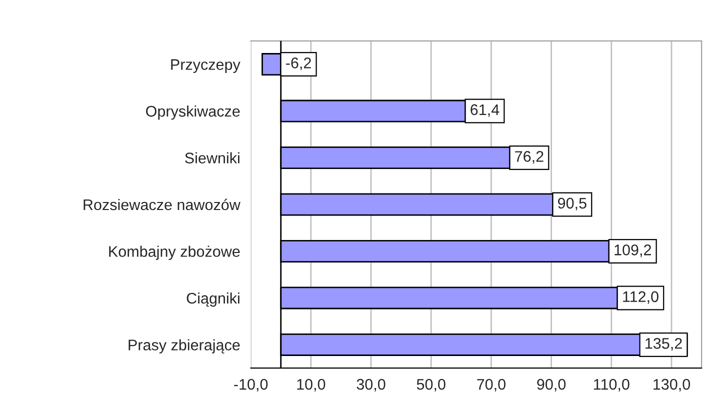 The image size is (727, 409). What do you see at coordinates (213, 299) in the screenshot?
I see `y-tick-label: Ciągniki` at bounding box center [213, 299].